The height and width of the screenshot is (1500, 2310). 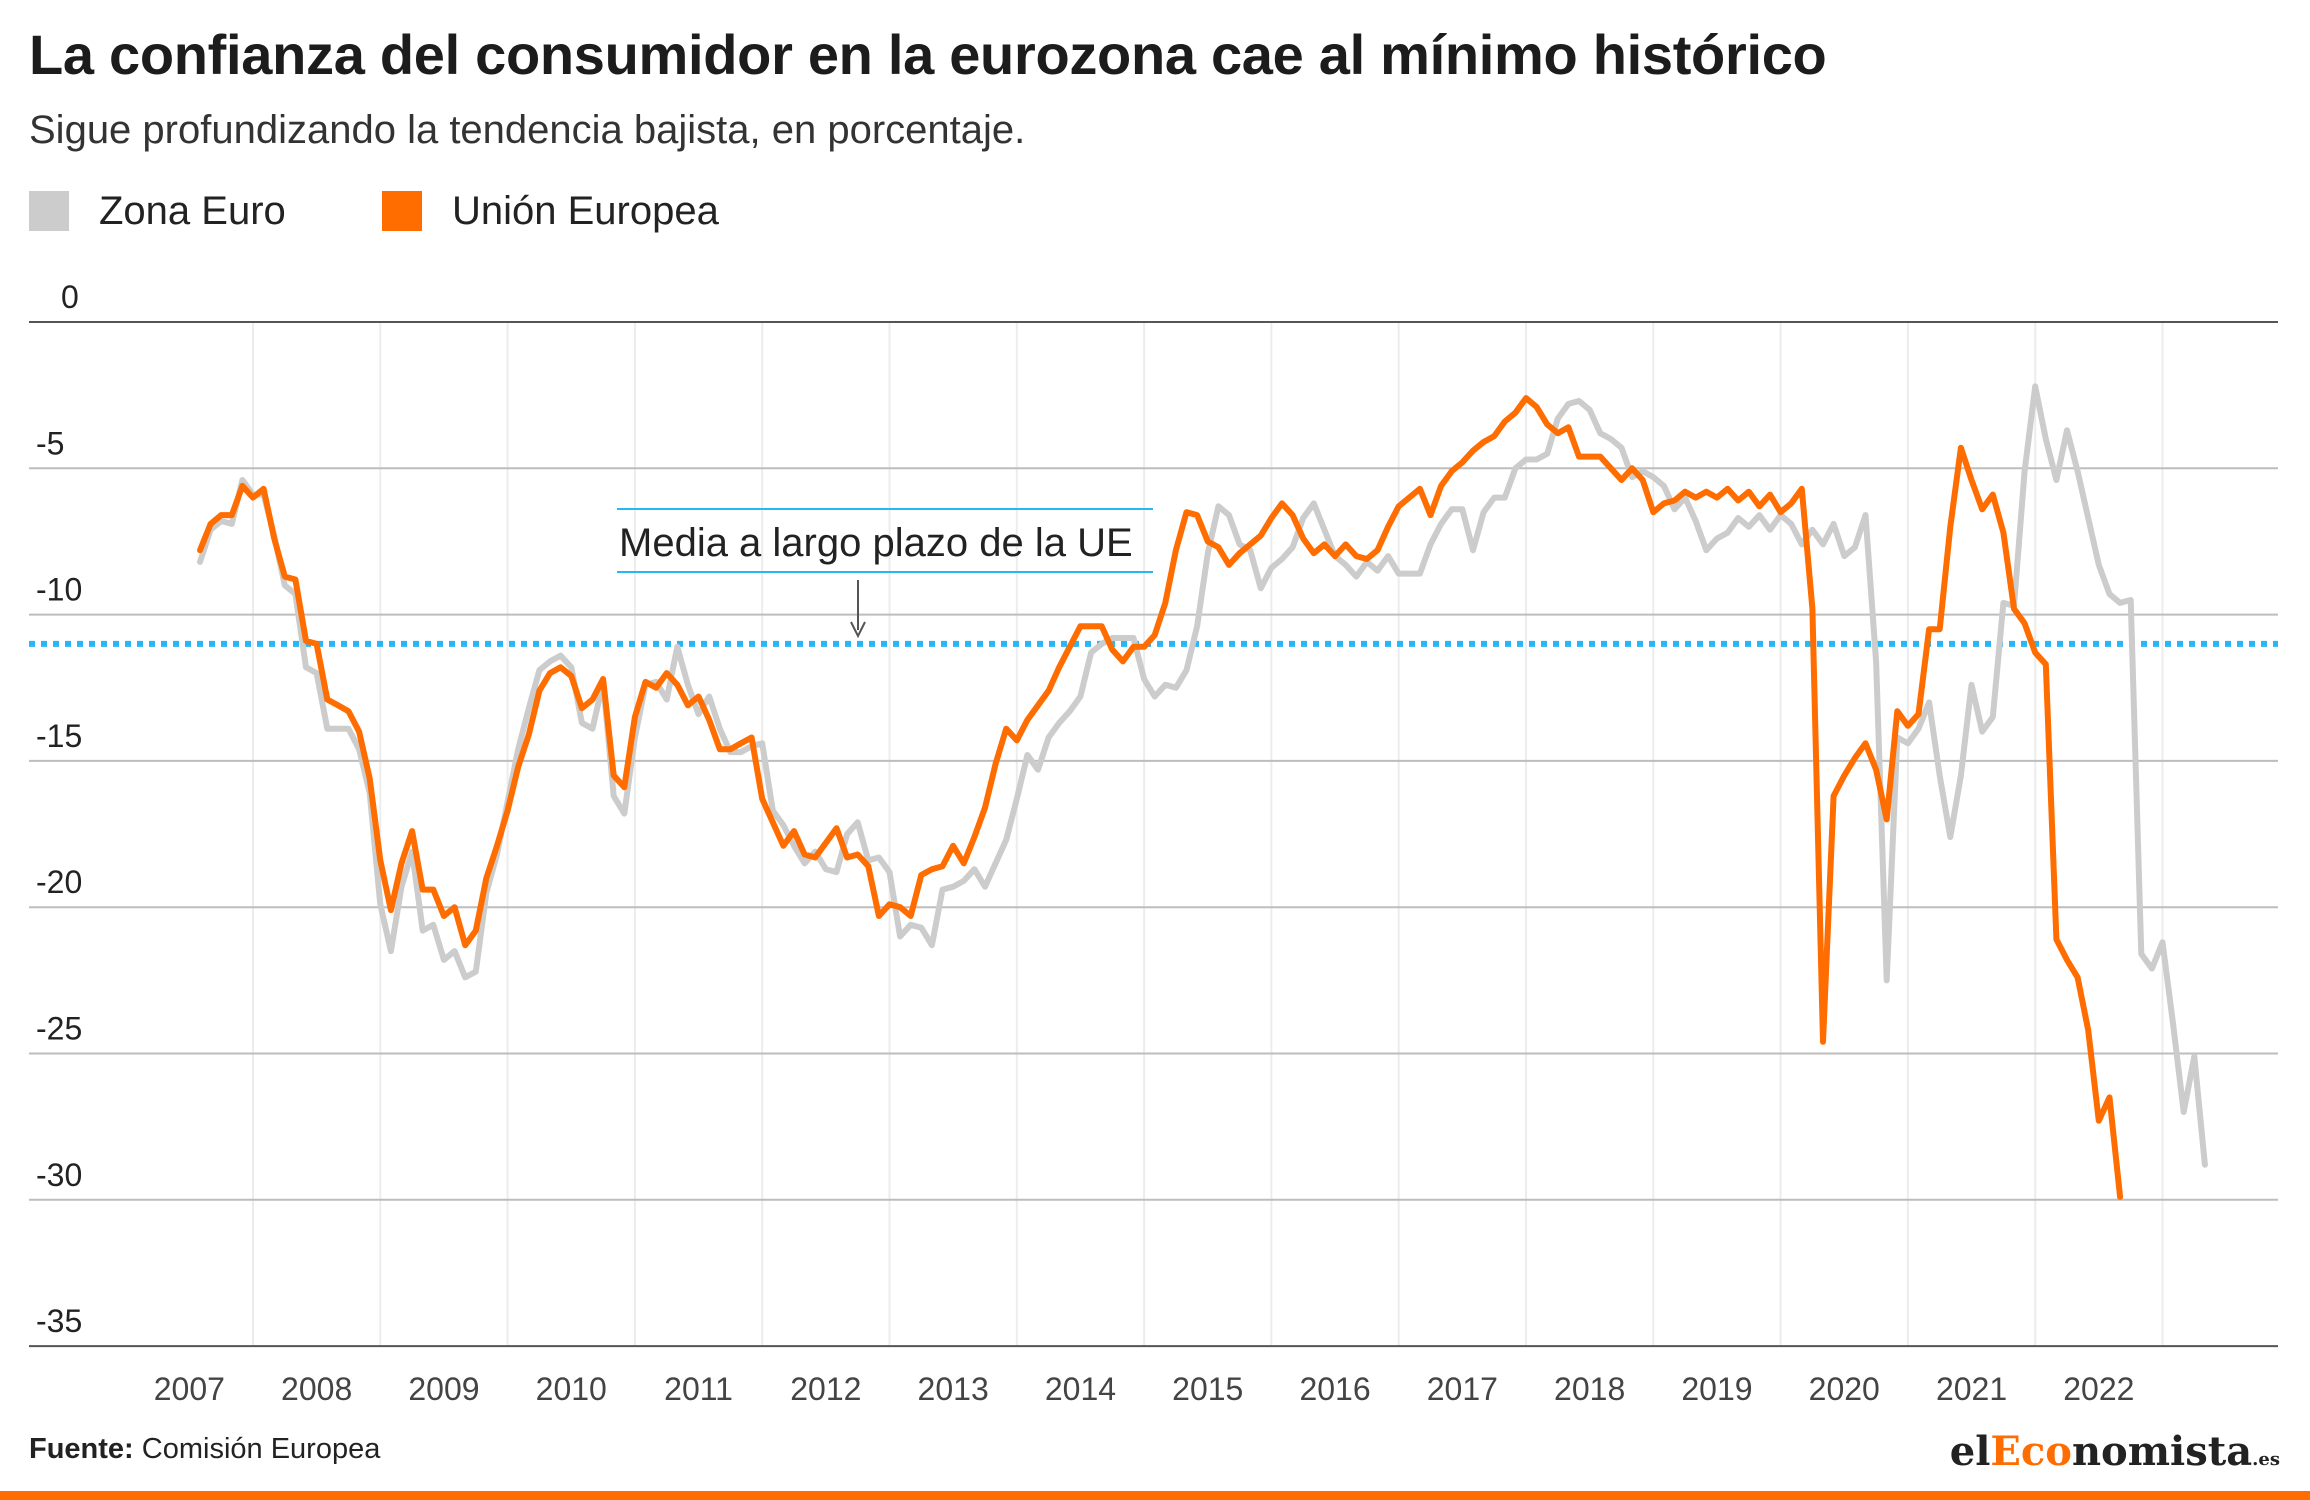 What do you see at coordinates (876, 543) in the screenshot?
I see `annotation-label: Media a largo plazo de la UE` at bounding box center [876, 543].